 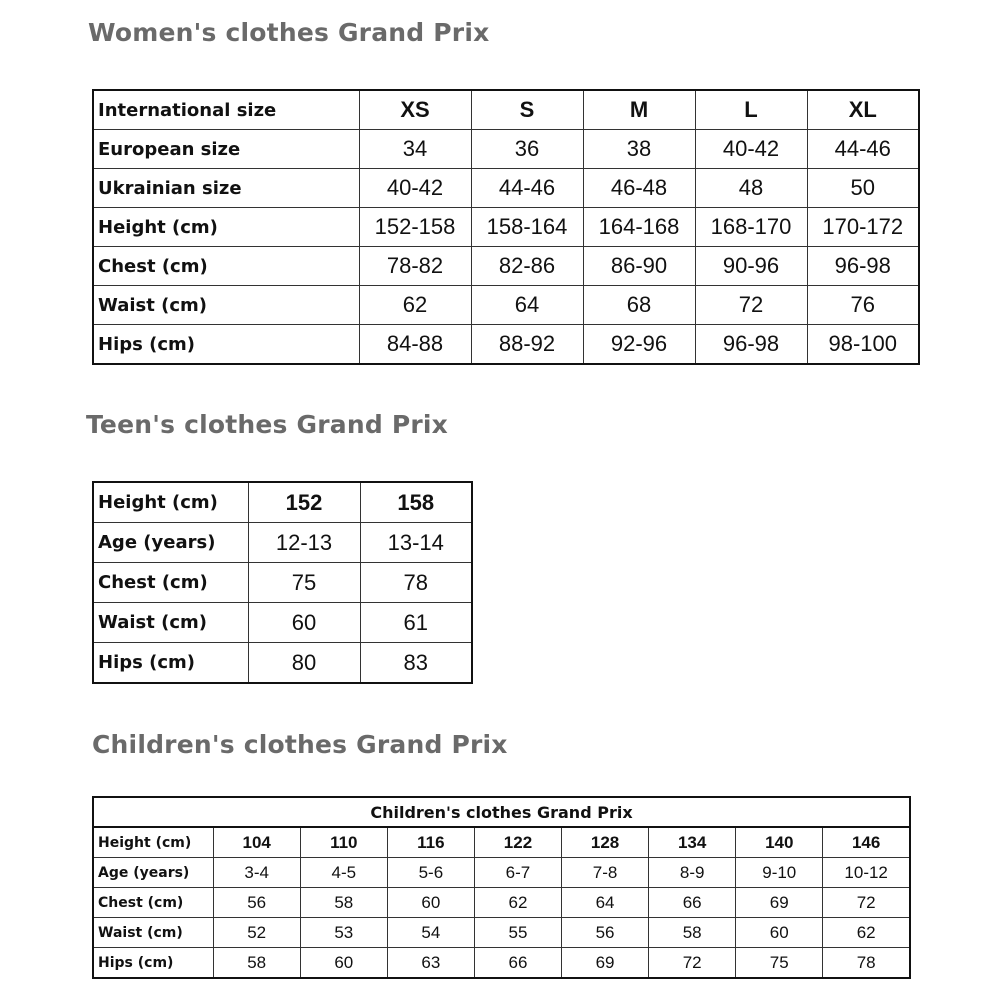 I want to click on table-cell: 90-96, so click(x=751, y=266).